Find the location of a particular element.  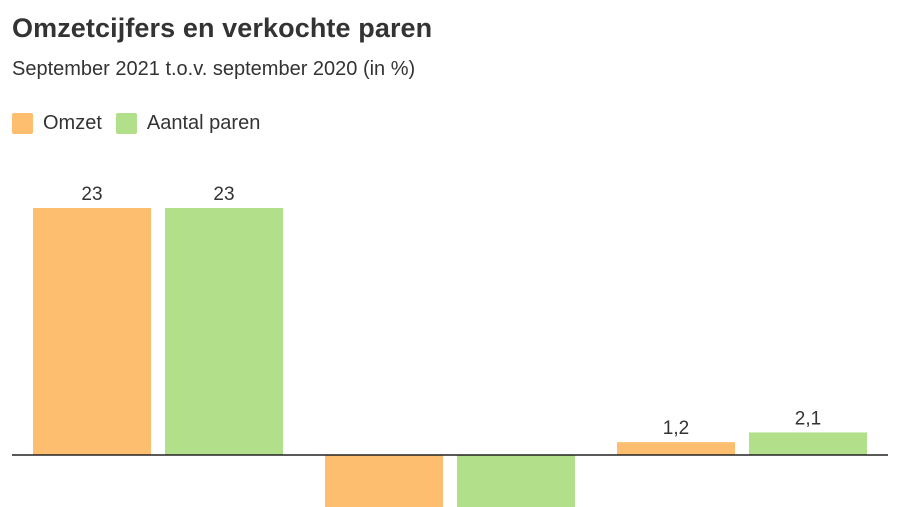

legend-label-omzet: Omzet is located at coordinates (72, 123).